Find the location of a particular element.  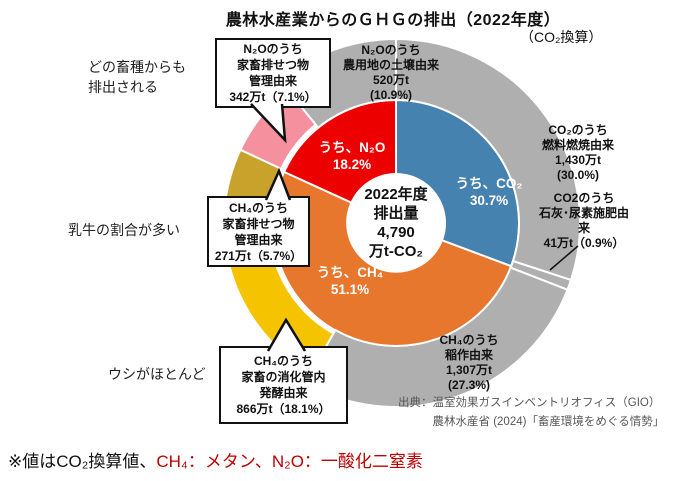

outer-segment-co2-fuel is located at coordinates (488, 159).